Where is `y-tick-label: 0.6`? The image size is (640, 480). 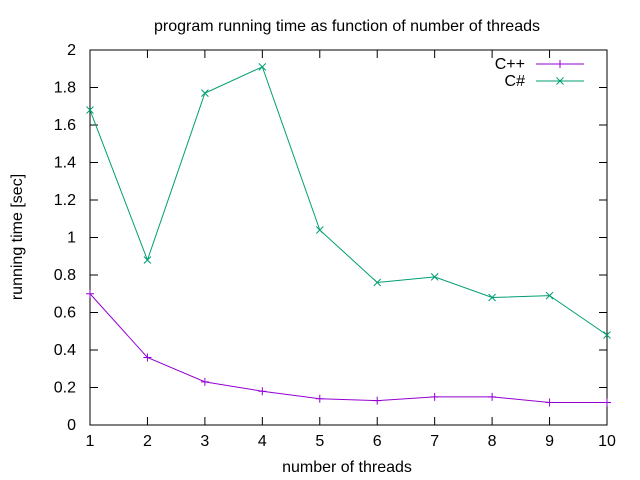
y-tick-label: 0.6 is located at coordinates (65, 313).